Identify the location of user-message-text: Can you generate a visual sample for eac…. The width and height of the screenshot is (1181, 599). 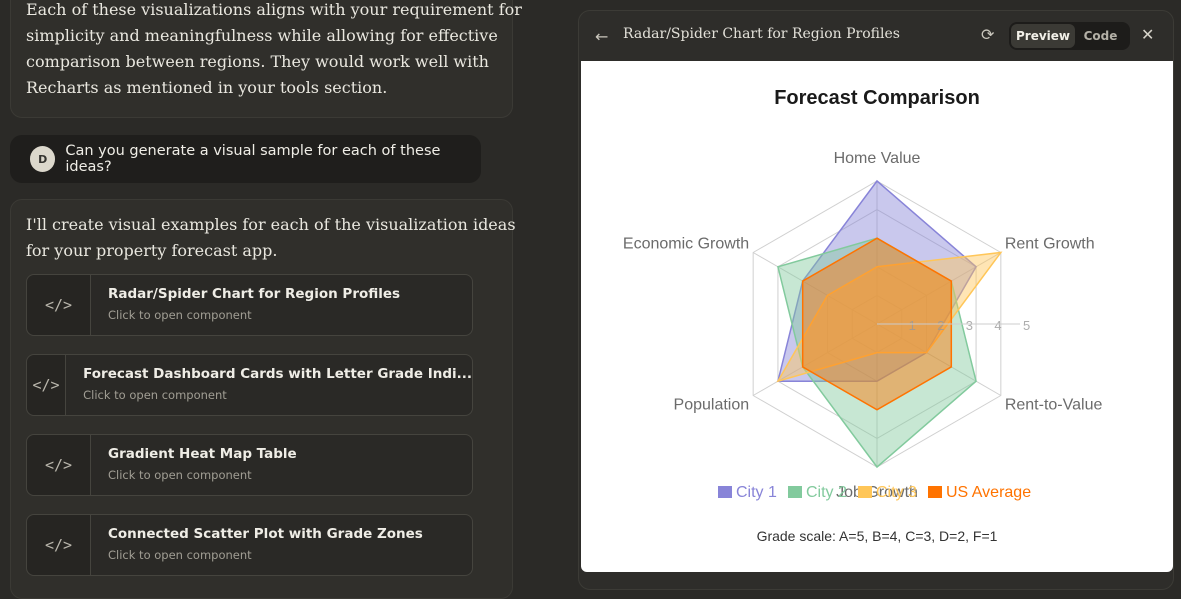
(253, 159).